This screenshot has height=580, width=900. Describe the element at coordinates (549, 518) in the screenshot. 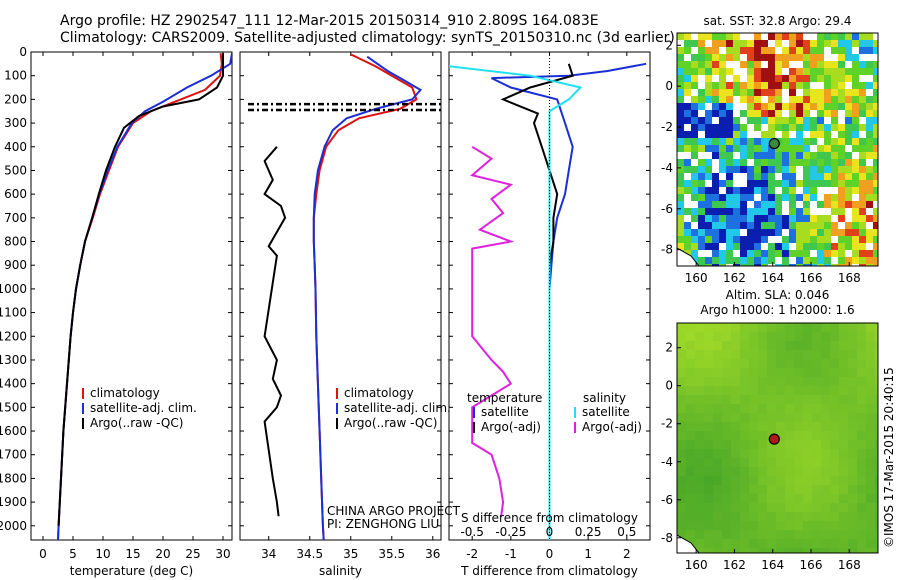

I see `s-diff-axis-label: S difference from climatology` at that location.